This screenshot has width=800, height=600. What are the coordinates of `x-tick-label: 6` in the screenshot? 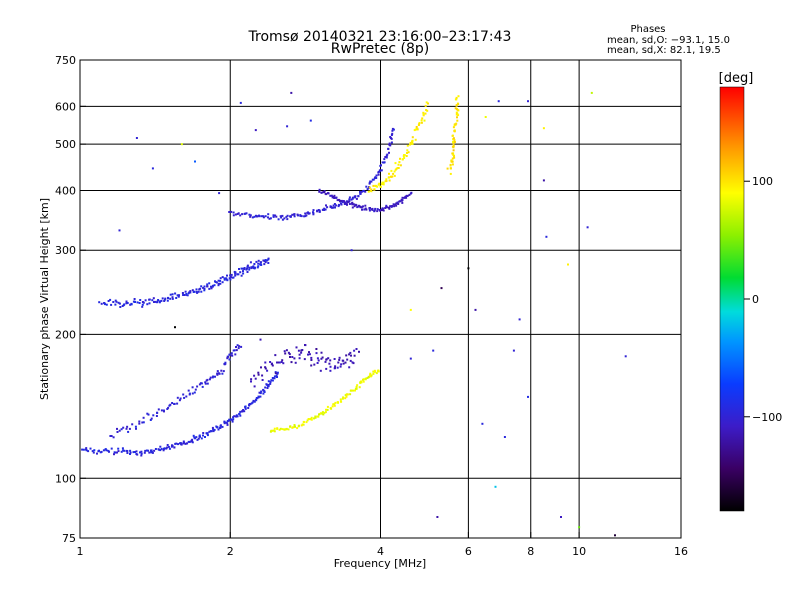 It's located at (468, 551).